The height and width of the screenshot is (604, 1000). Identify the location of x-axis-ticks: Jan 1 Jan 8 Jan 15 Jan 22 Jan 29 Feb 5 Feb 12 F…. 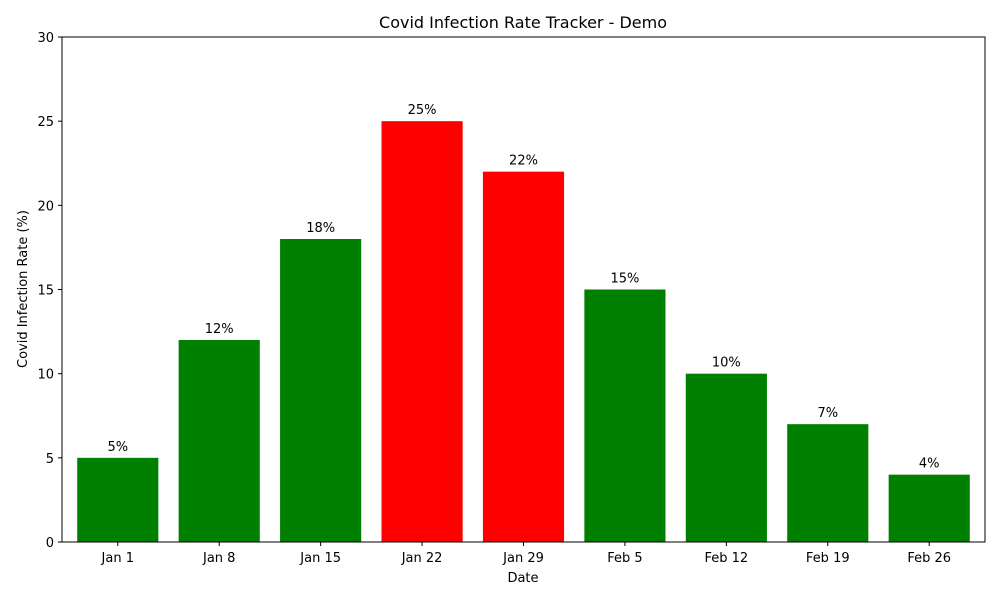
(526, 554).